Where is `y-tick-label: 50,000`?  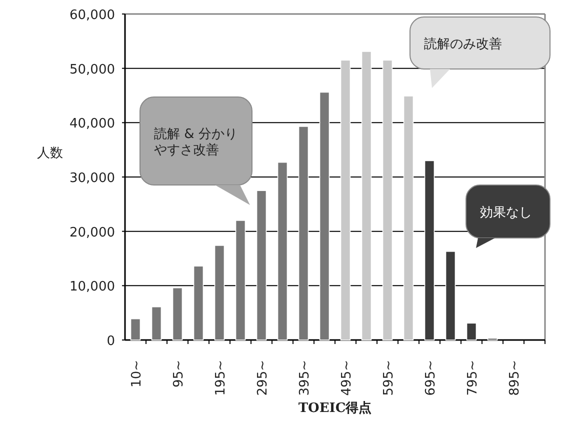 y-tick-label: 50,000 is located at coordinates (92, 70).